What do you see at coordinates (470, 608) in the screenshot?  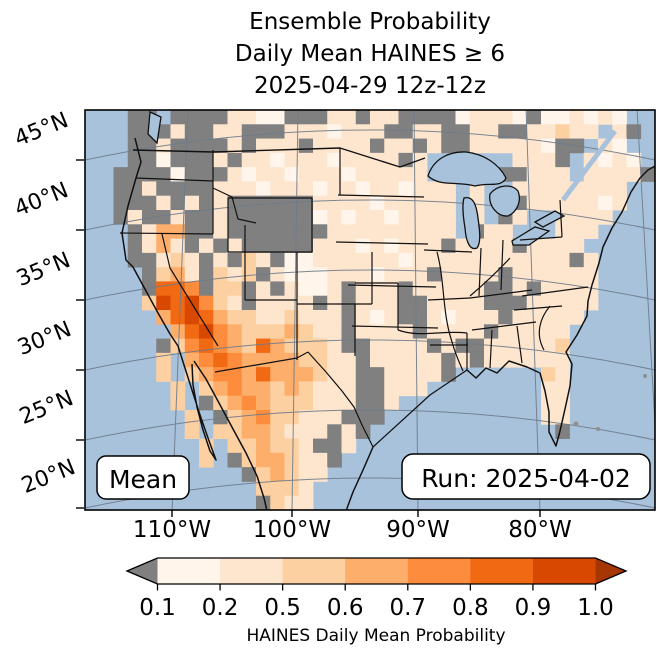 I see `colorbar-tick-label: 0.8` at bounding box center [470, 608].